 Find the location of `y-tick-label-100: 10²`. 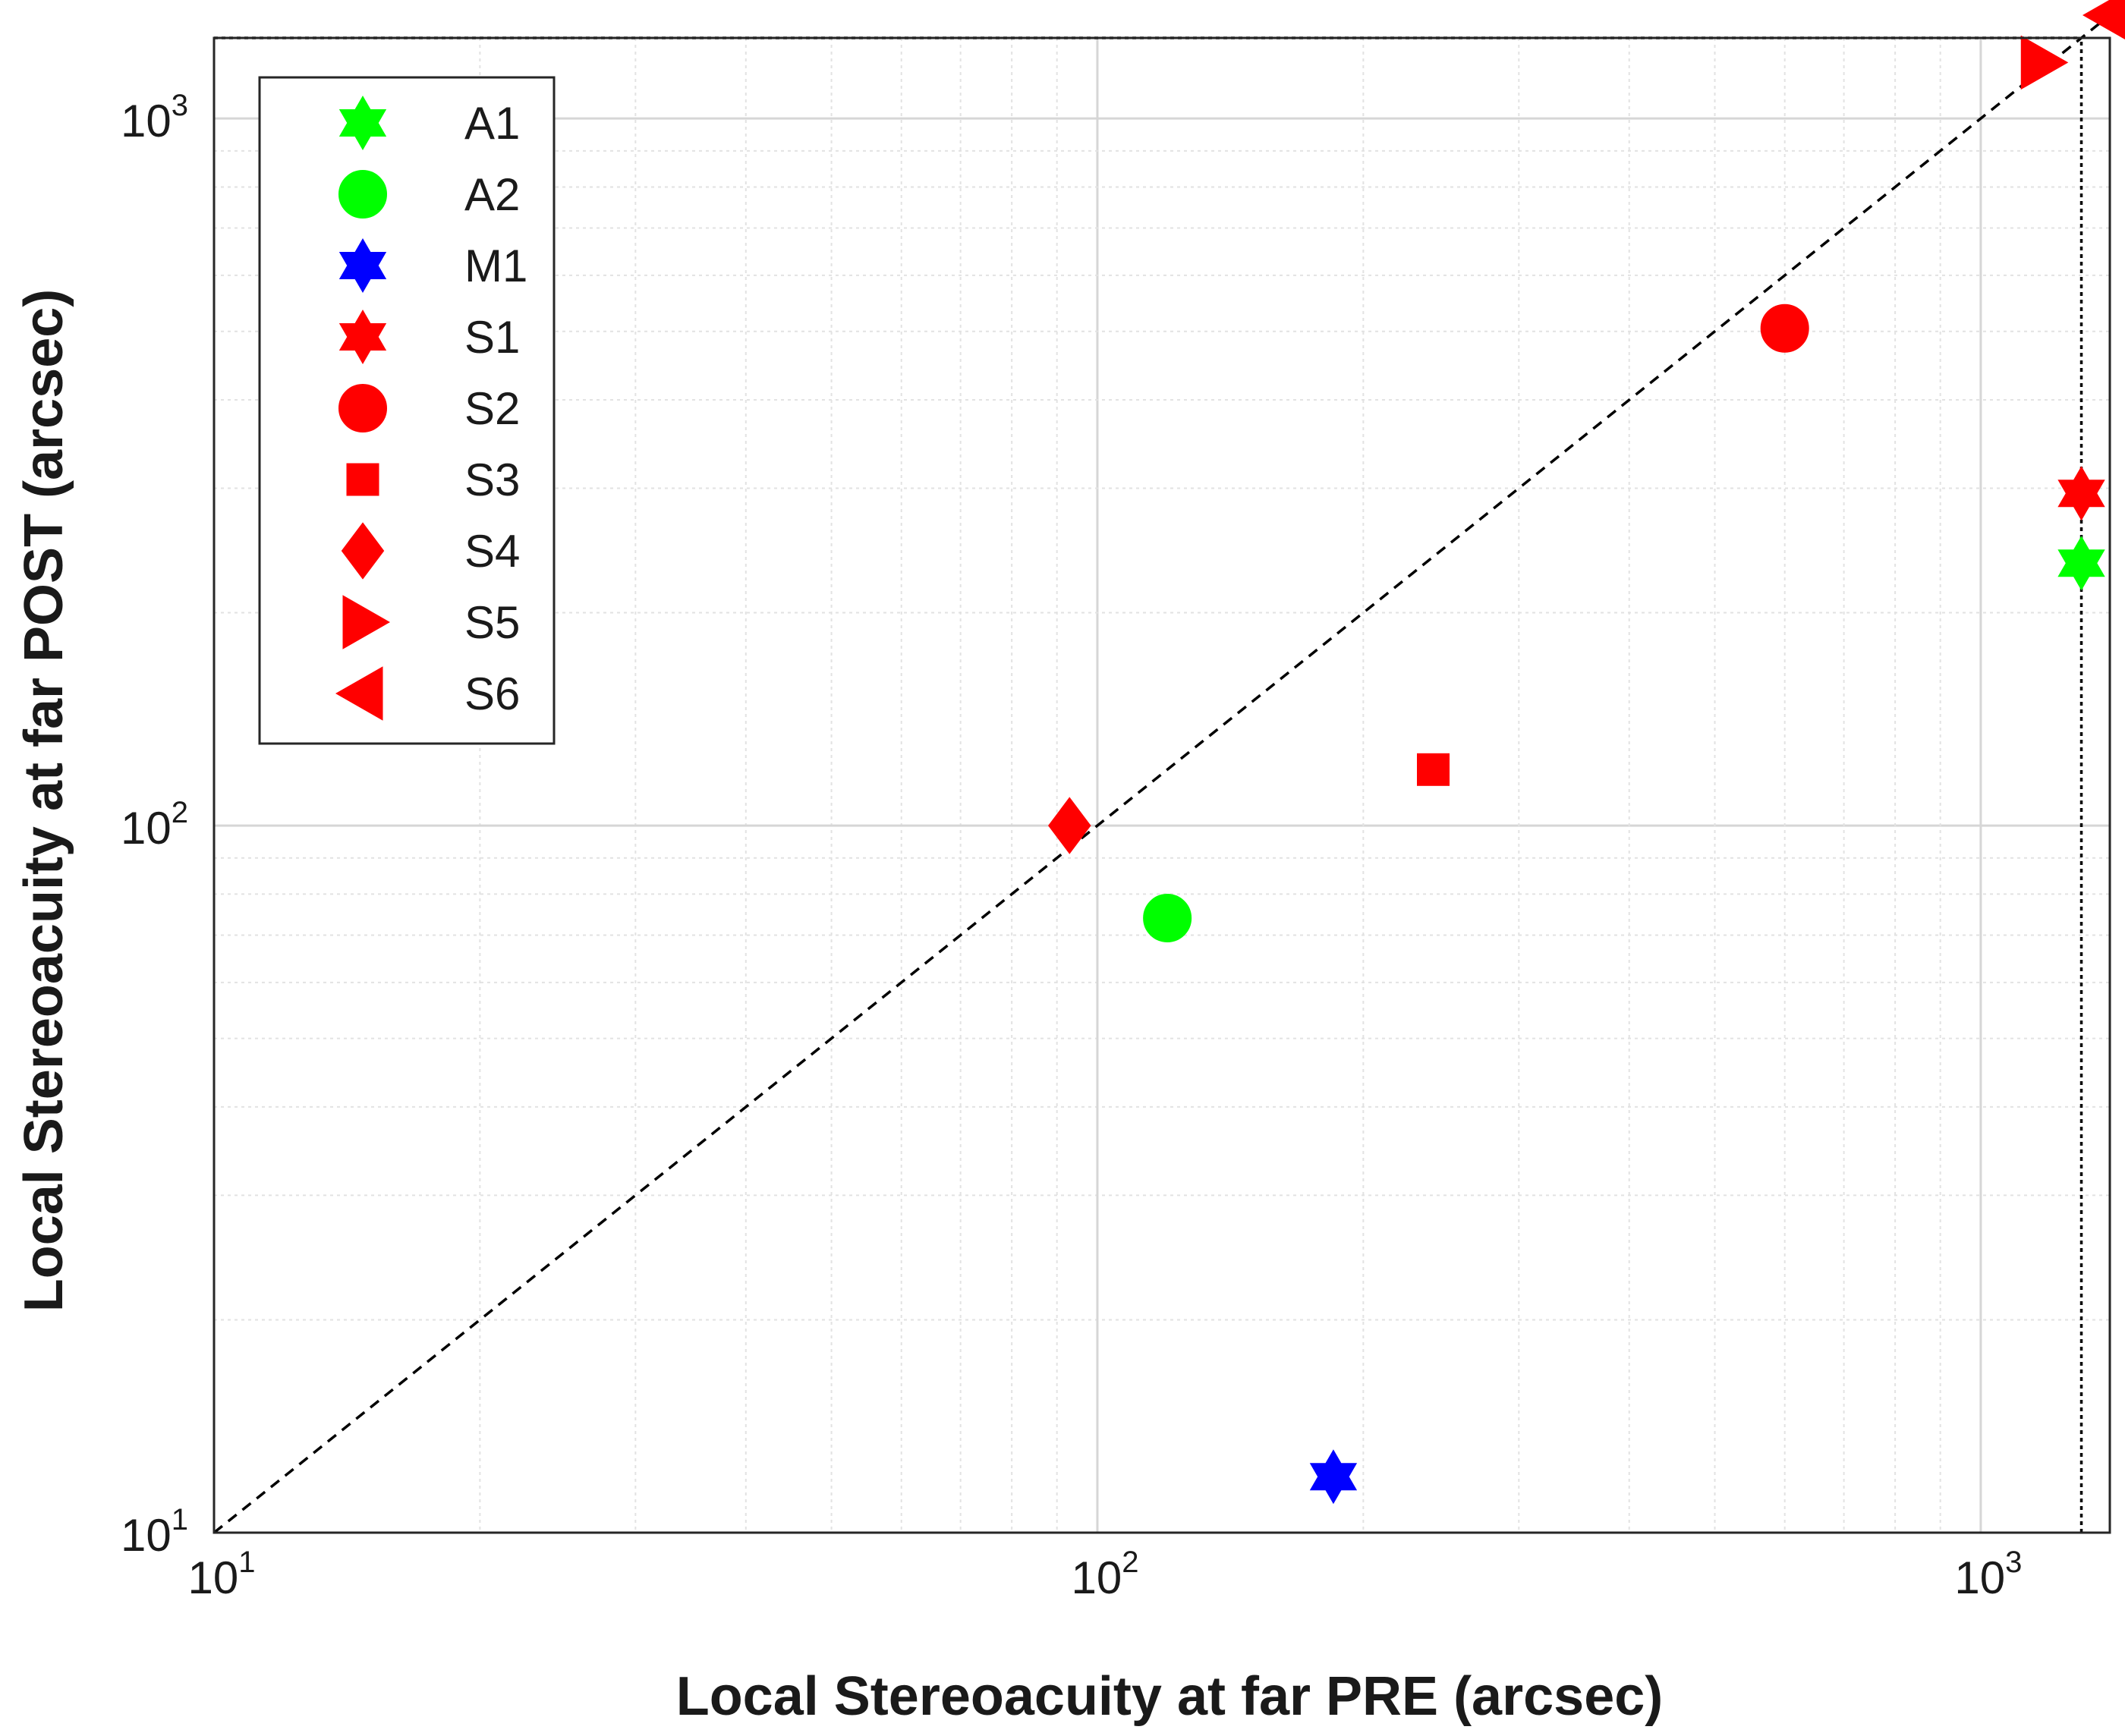

y-tick-label-100: 10² is located at coordinates (154, 825).